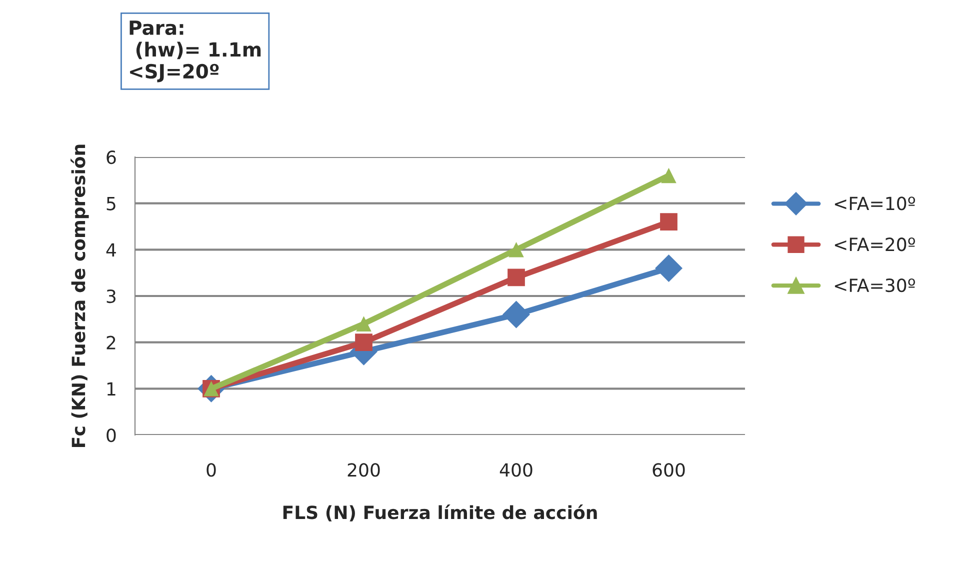 This screenshot has height=577, width=957. Describe the element at coordinates (111, 157) in the screenshot. I see `y-tick-label: 6` at that location.